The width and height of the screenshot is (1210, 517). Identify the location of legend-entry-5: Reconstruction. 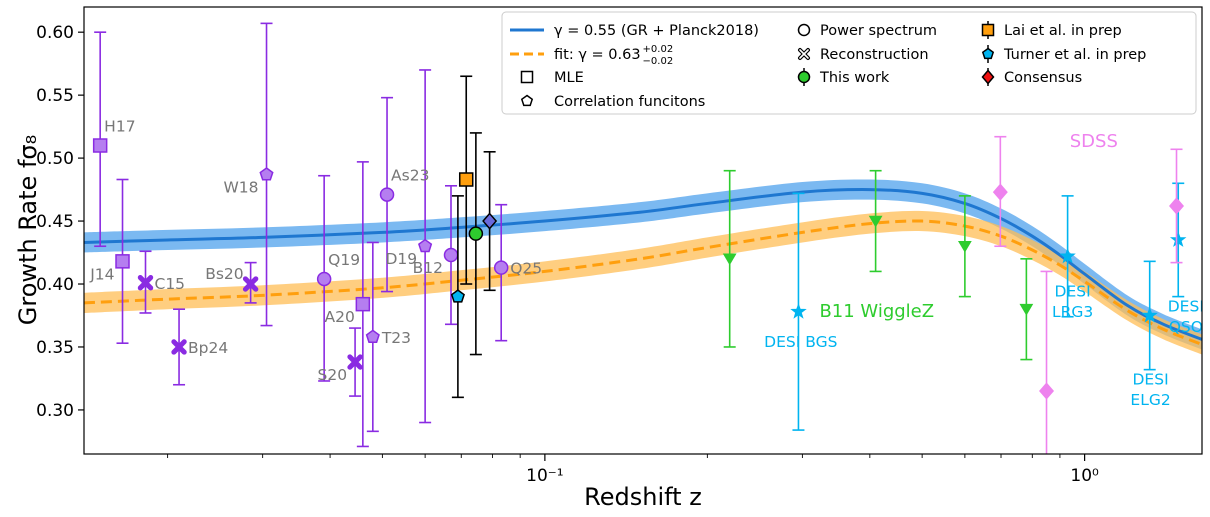
(863, 55).